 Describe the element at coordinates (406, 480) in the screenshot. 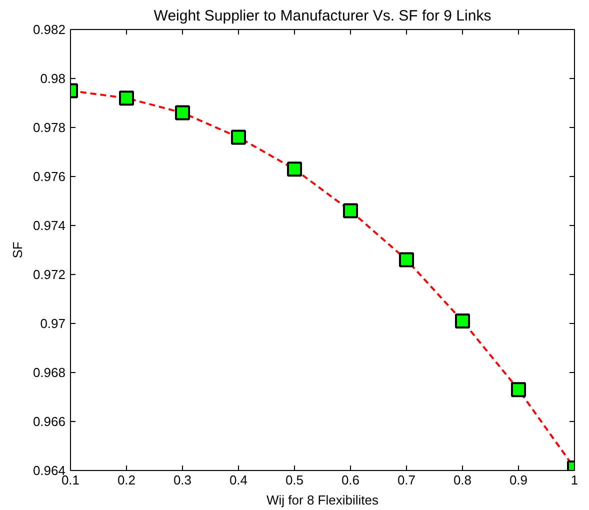

I see `x-tick-label: 0.7` at that location.